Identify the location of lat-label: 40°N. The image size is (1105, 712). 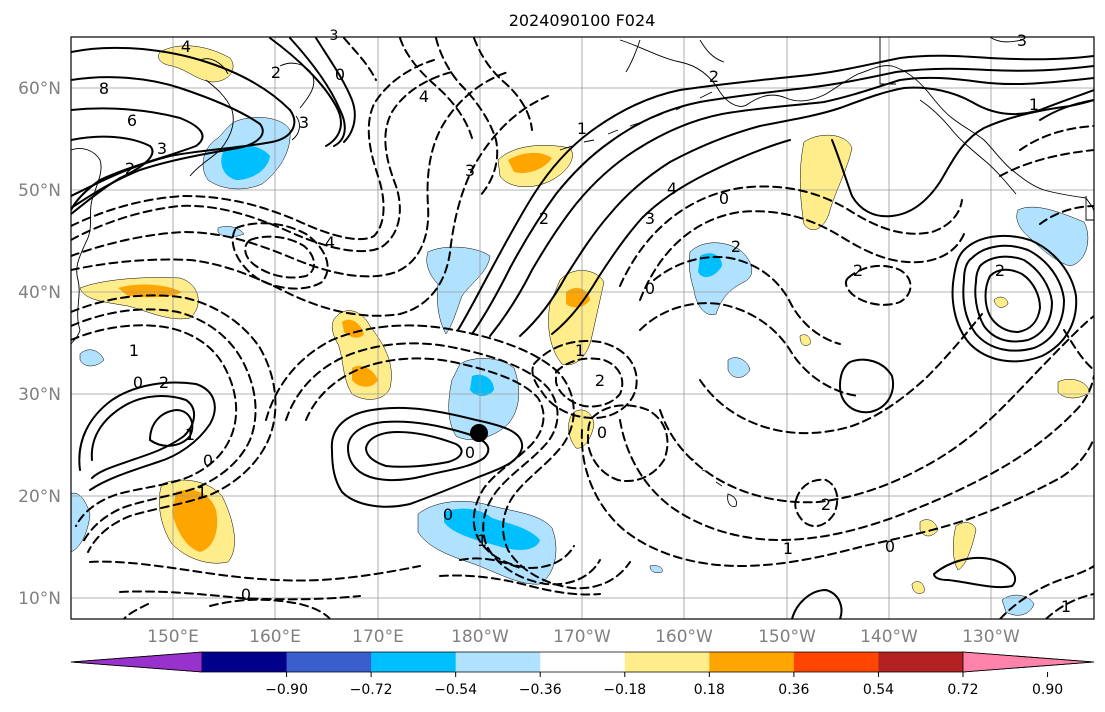
(39, 293).